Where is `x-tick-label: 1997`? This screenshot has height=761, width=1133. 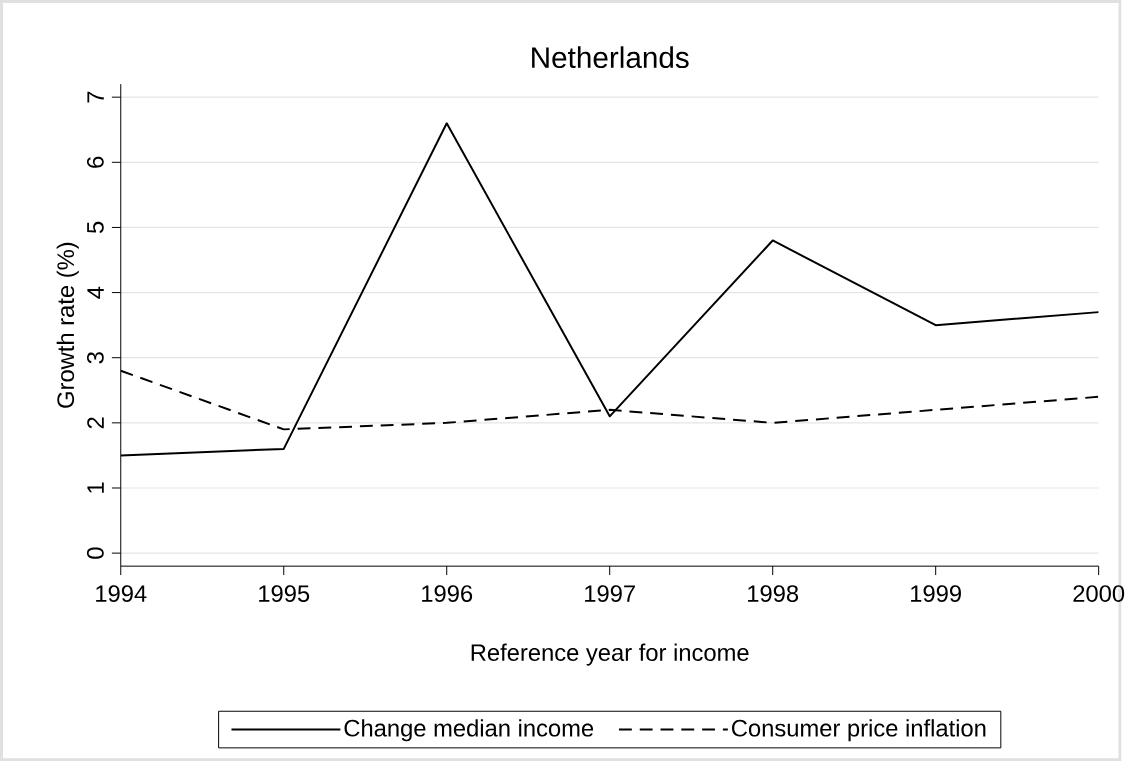
x-tick-label: 1997 is located at coordinates (610, 593).